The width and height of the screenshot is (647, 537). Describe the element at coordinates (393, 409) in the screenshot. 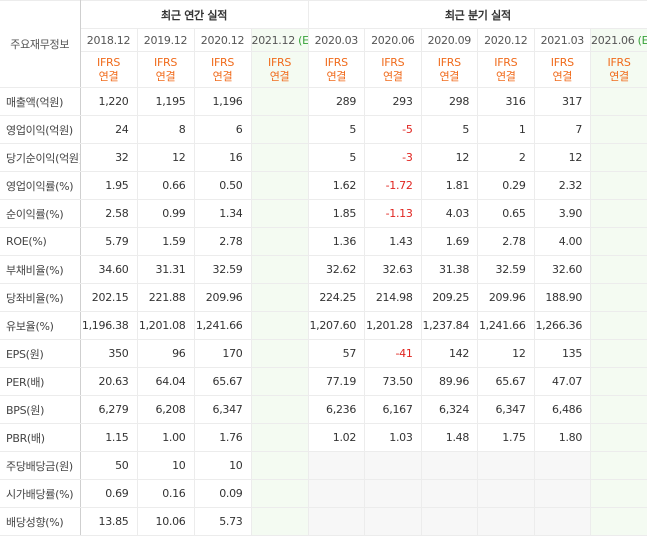

I see `value-cell: 6,167` at that location.